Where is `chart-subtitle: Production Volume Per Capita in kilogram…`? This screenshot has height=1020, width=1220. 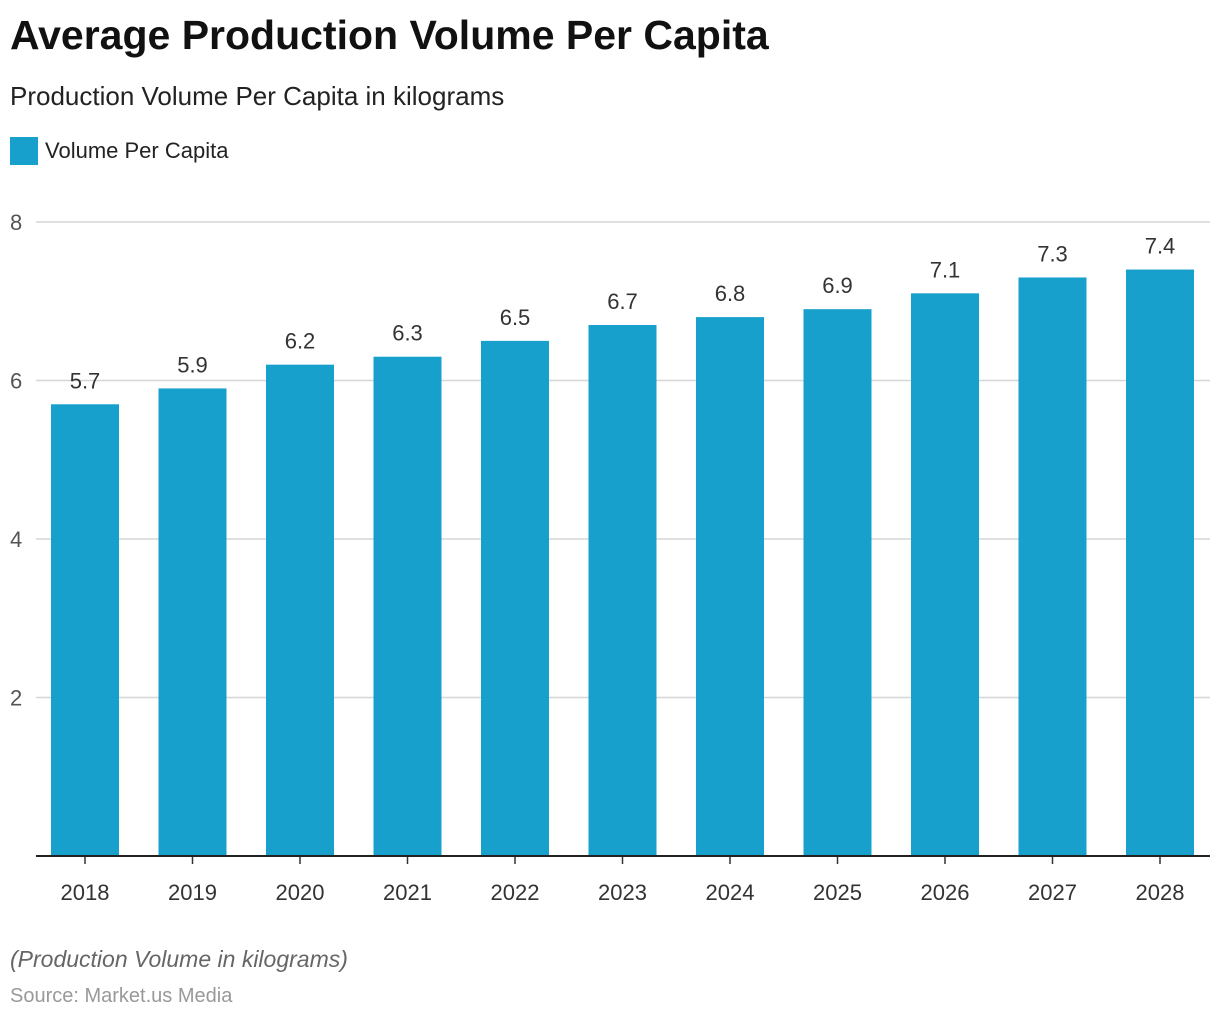
chart-subtitle: Production Volume Per Capita in kilogram… is located at coordinates (257, 96).